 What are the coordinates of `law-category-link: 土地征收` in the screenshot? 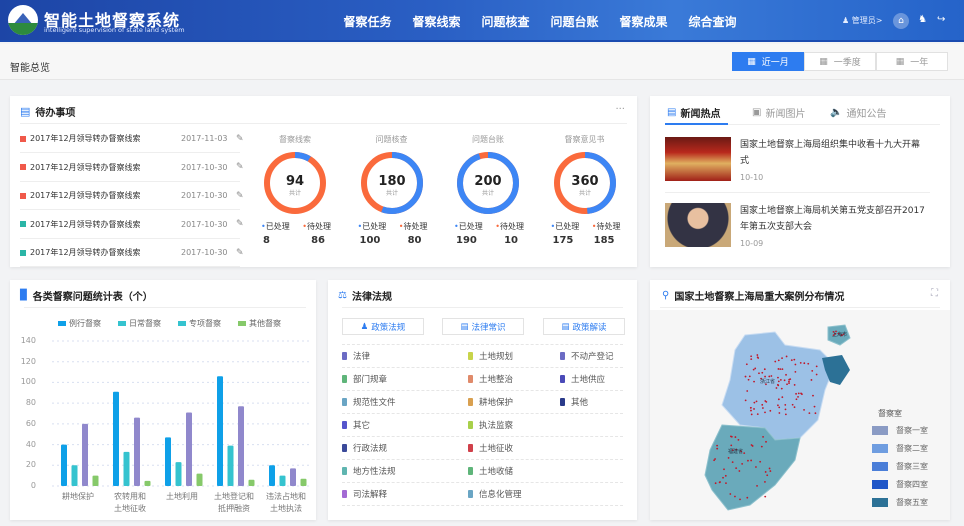 It's located at (490, 448).